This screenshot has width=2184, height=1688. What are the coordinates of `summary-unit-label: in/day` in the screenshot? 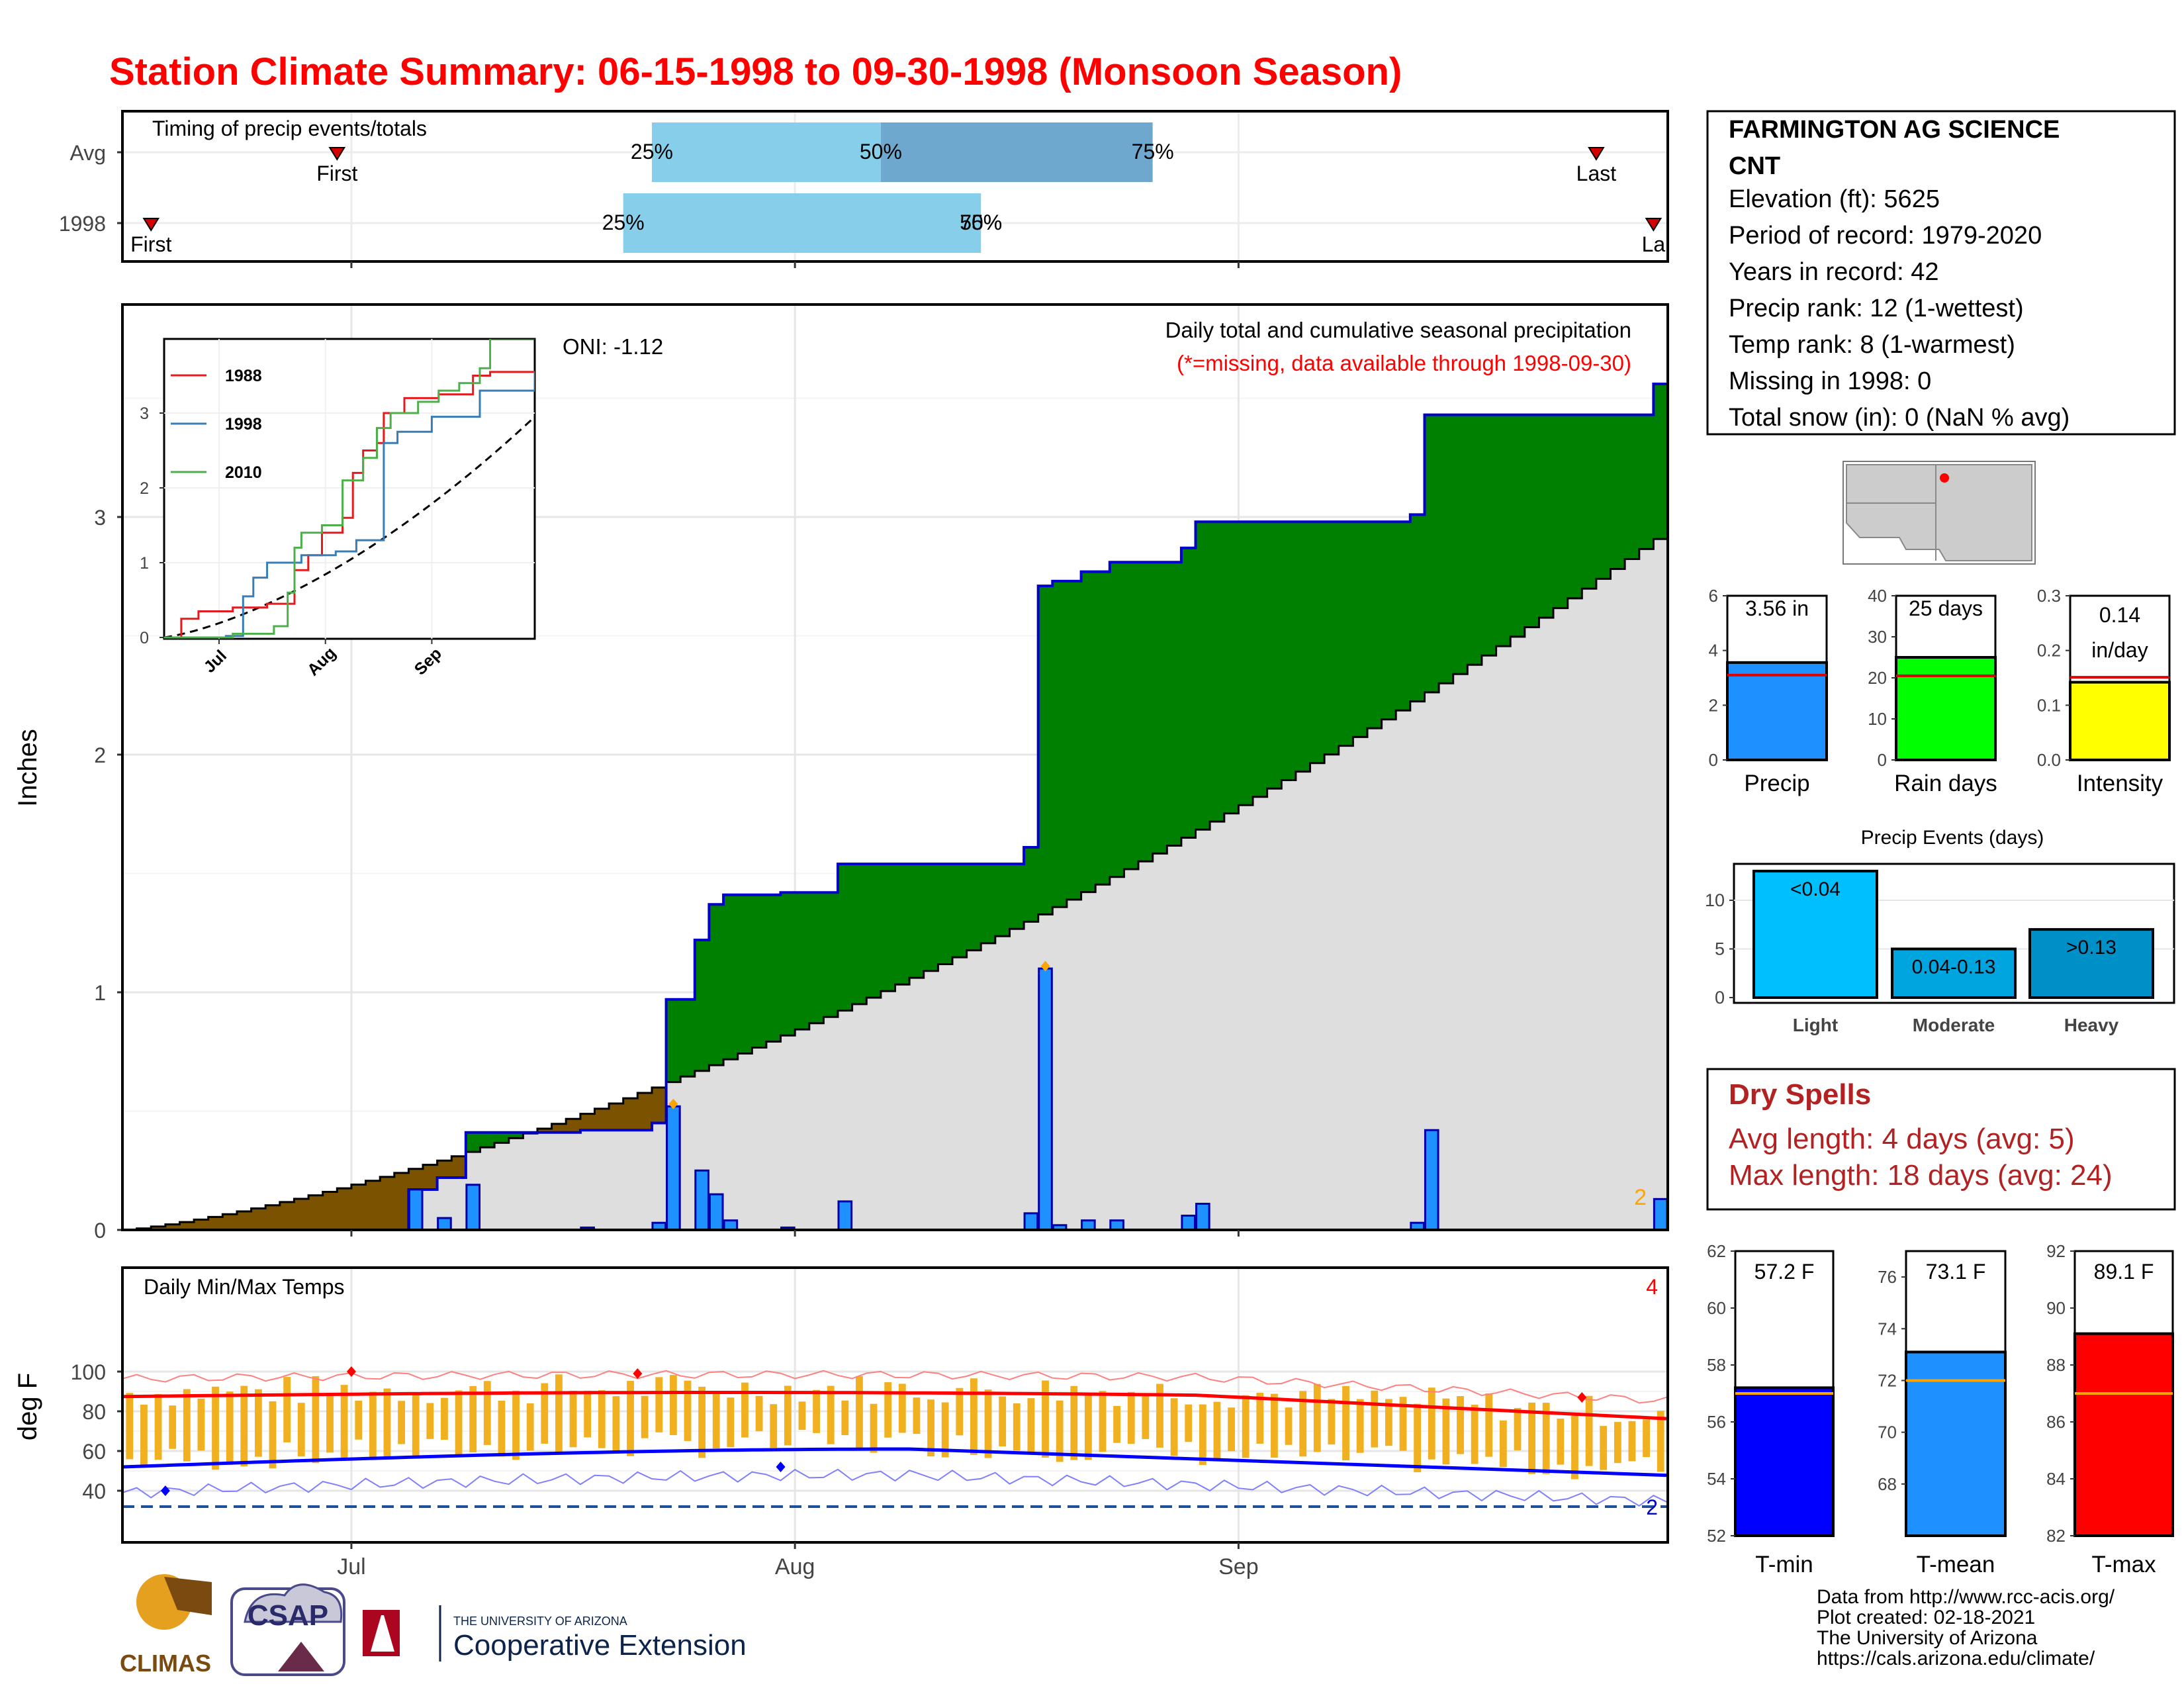 It's located at (2119, 650).